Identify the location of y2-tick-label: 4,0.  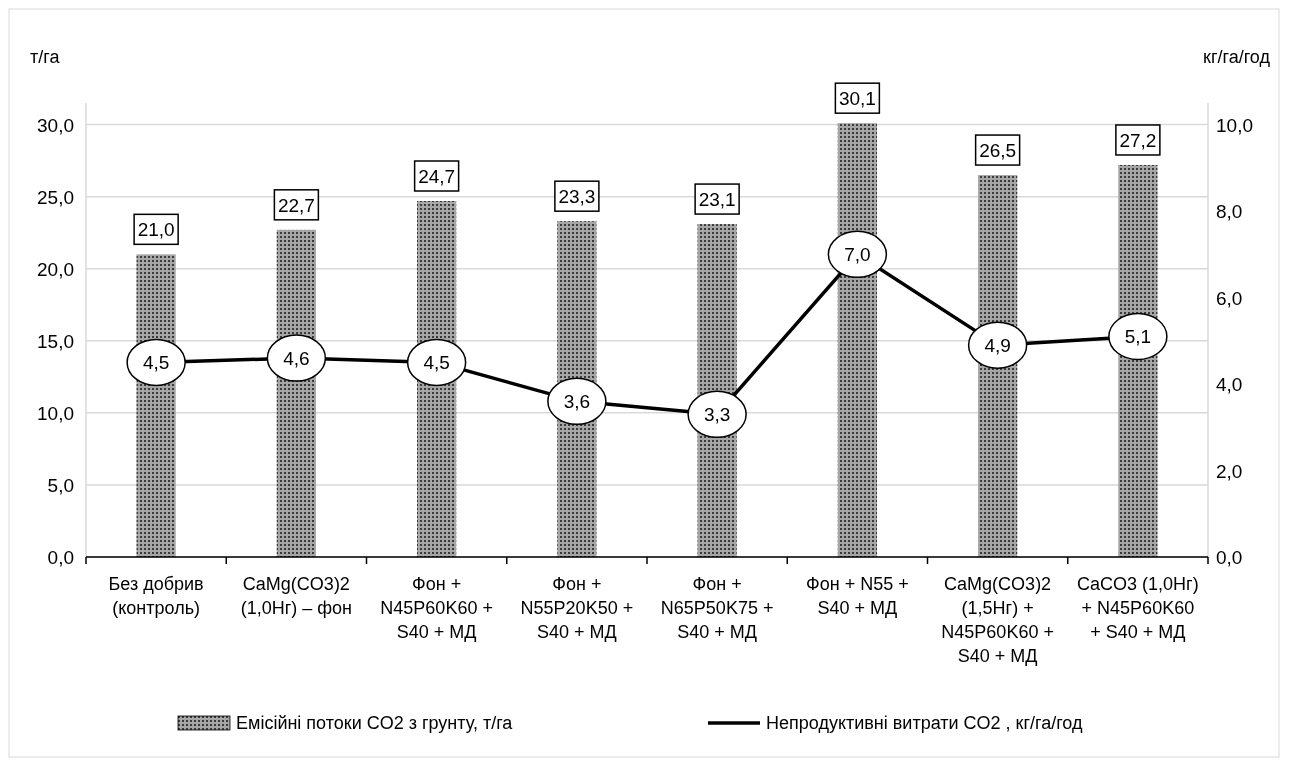
(1229, 385).